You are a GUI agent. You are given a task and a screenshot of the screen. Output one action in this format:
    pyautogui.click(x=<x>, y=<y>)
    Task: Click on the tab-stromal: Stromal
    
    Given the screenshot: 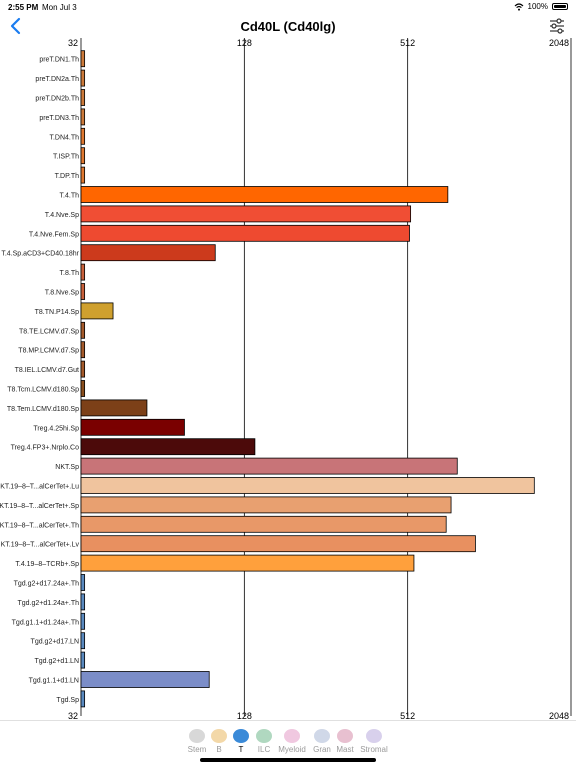 What is the action you would take?
    pyautogui.click(x=374, y=741)
    